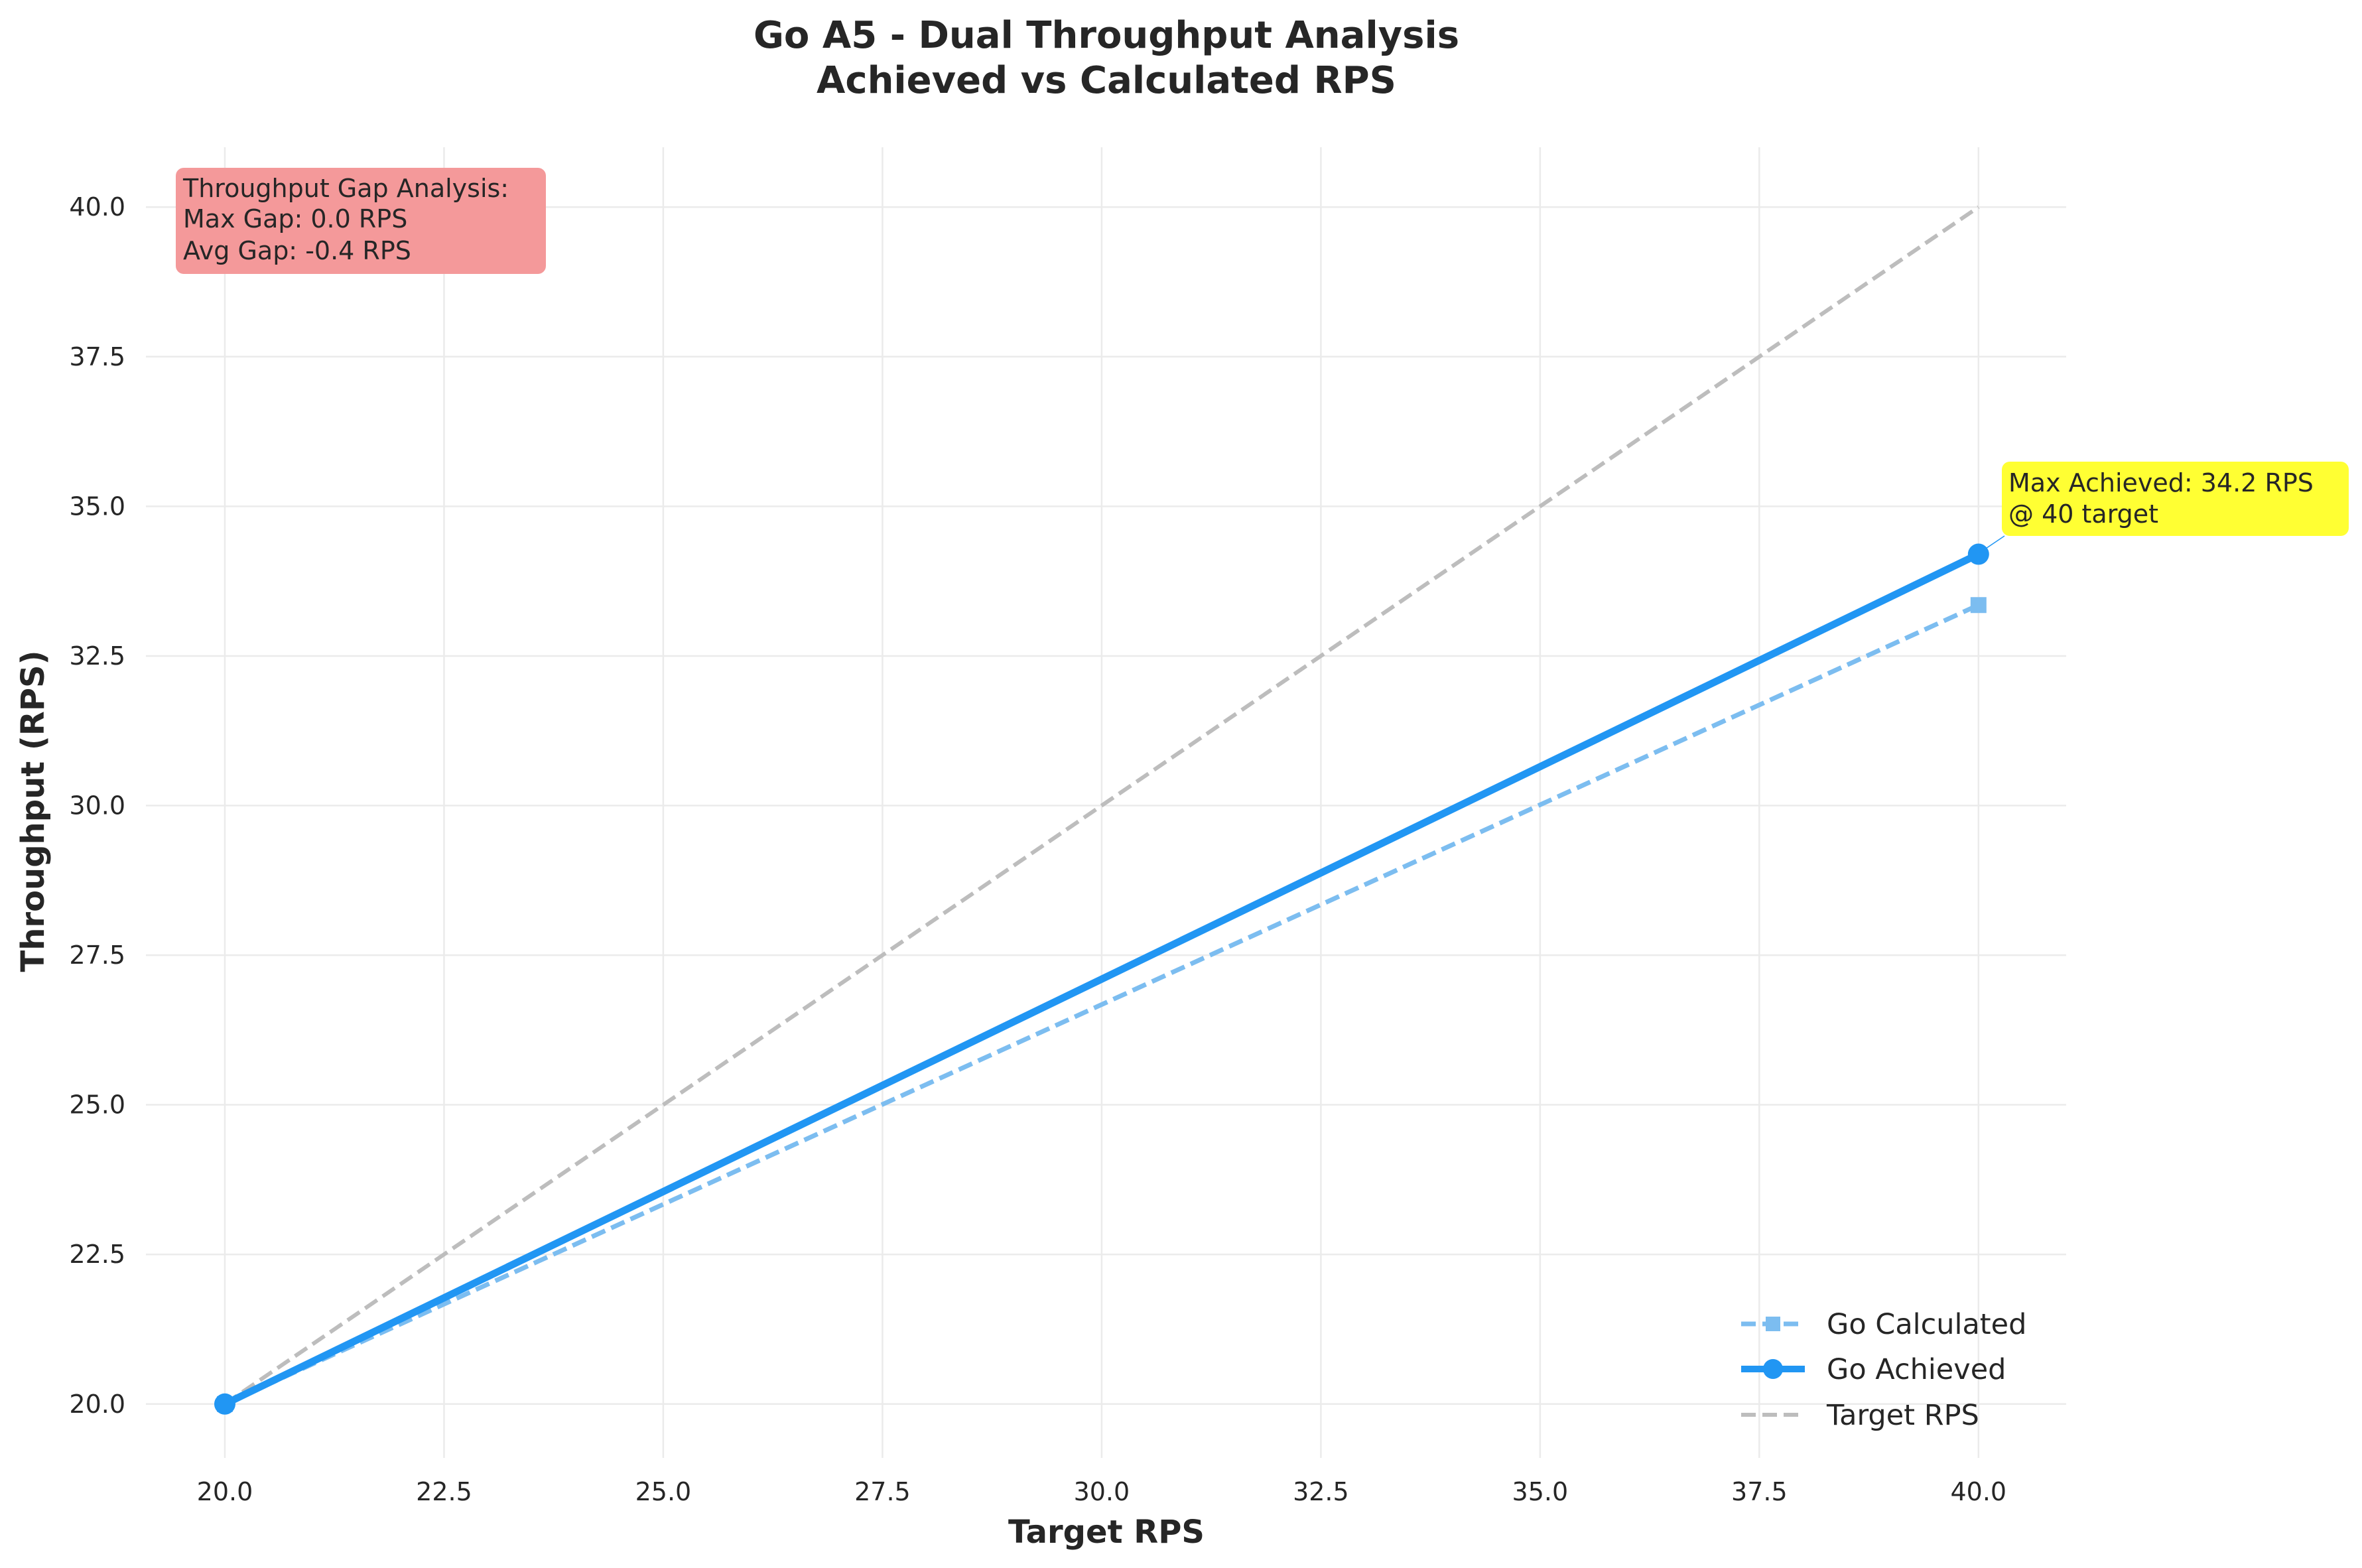 The width and height of the screenshot is (2362, 1568). What do you see at coordinates (1979, 1492) in the screenshot?
I see `x-tick-label: 40.0` at bounding box center [1979, 1492].